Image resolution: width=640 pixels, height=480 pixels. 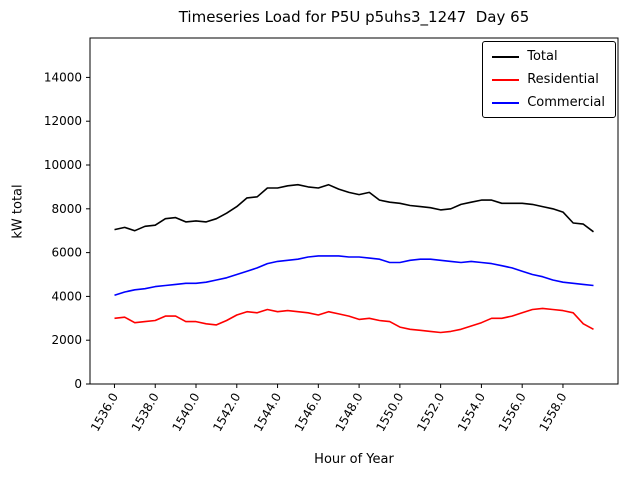 I want to click on x-tick-label: 1544.0, so click(x=267, y=412).